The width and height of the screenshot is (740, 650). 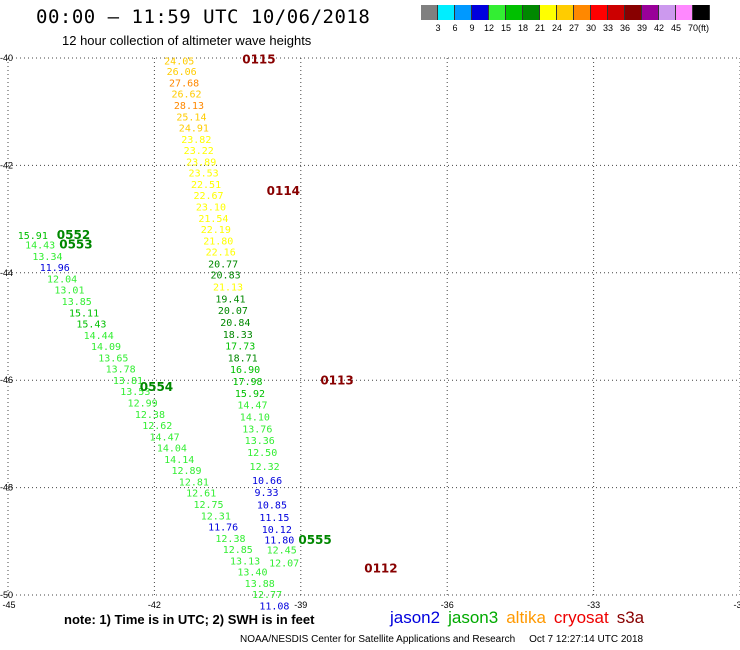 What do you see at coordinates (243, 358) in the screenshot?
I see `wave-height-value: 18.71` at bounding box center [243, 358].